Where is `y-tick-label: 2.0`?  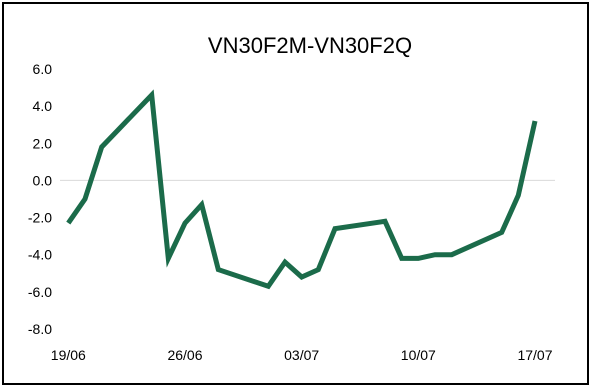
y-tick-label: 2.0 is located at coordinates (43, 143).